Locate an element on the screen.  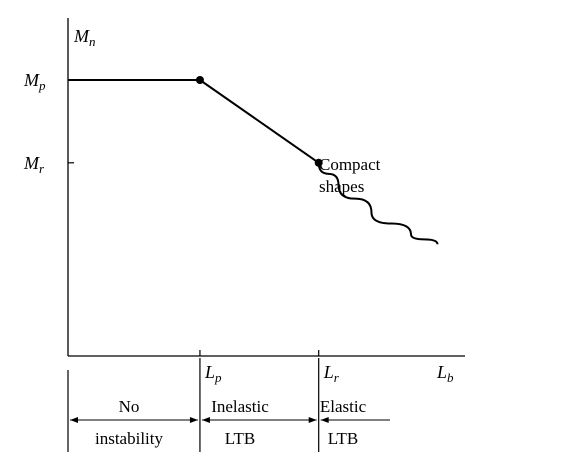
region-label-no: No is located at coordinates (129, 406).